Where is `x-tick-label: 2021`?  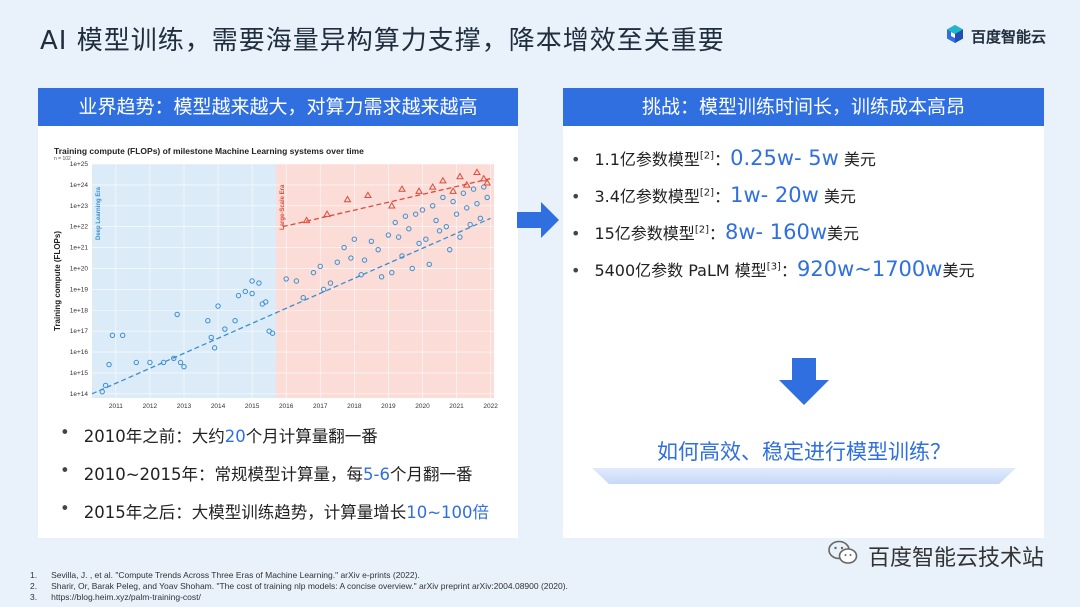 x-tick-label: 2021 is located at coordinates (456, 406).